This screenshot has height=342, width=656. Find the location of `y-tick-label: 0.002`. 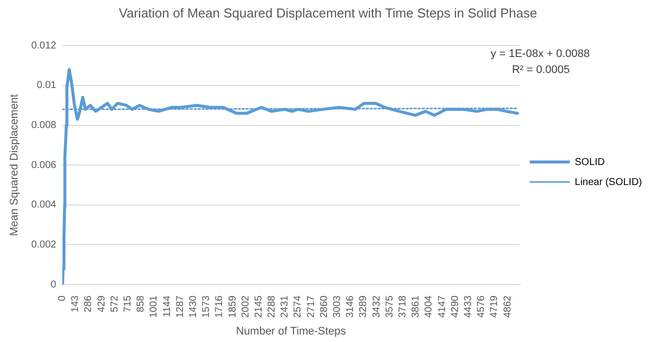

y-tick-label: 0.002 is located at coordinates (44, 244).